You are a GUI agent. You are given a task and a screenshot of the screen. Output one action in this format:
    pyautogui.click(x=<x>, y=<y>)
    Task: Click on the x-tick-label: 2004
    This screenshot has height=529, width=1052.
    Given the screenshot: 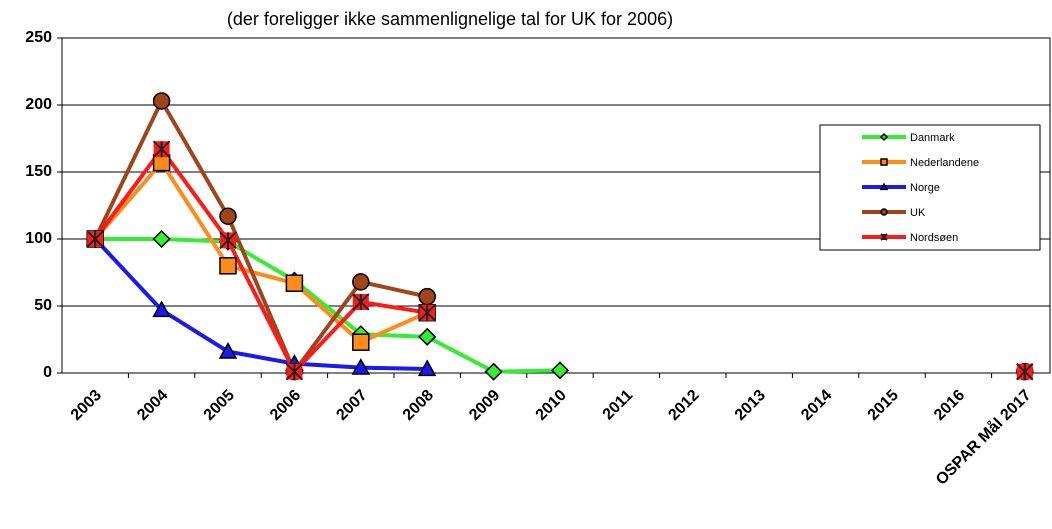 What is the action you would take?
    pyautogui.click(x=152, y=405)
    